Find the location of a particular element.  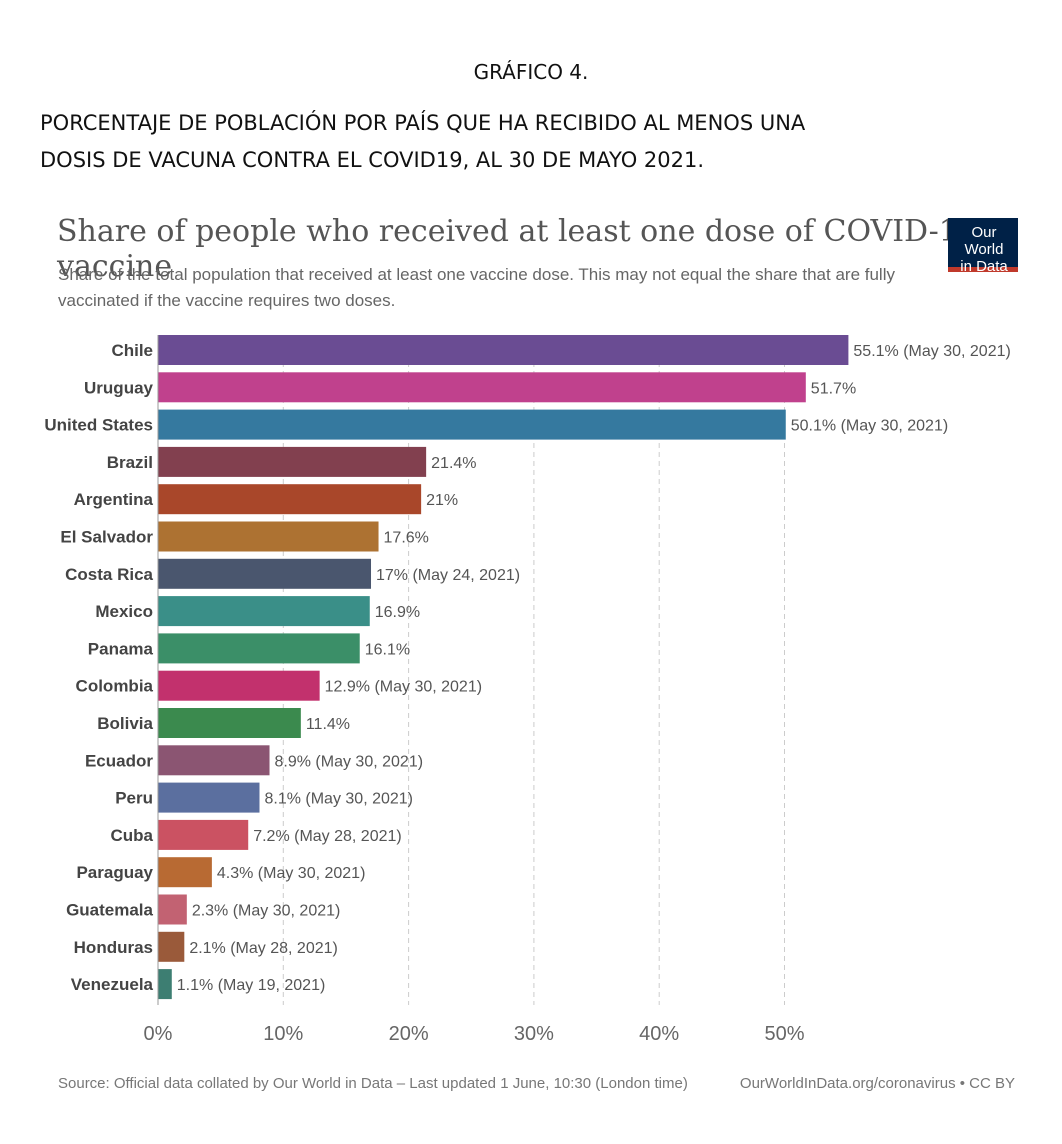

value-label: 21.4% is located at coordinates (453, 463).